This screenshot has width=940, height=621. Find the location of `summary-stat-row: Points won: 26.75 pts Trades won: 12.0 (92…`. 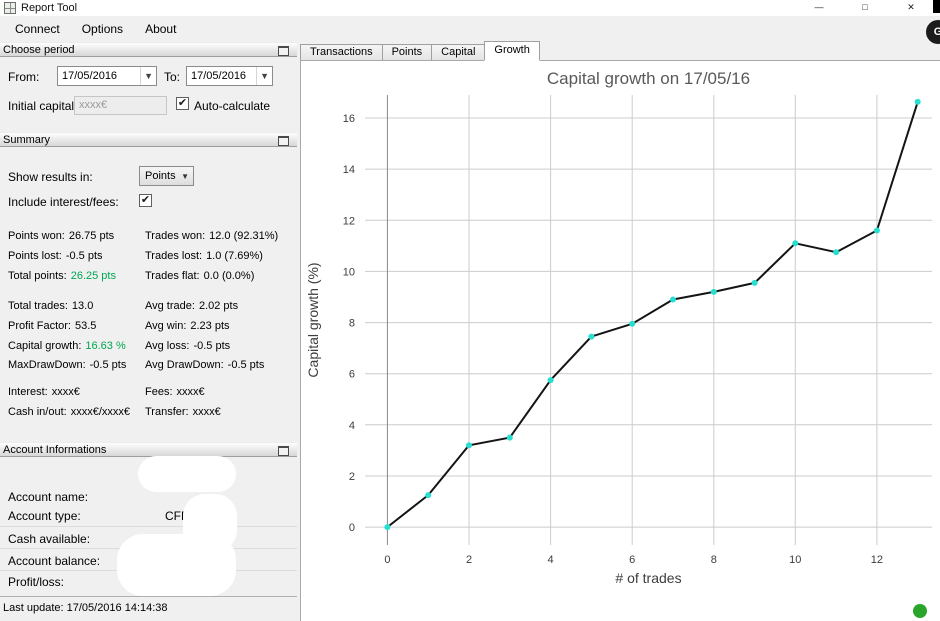

summary-stat-row: Points won: 26.75 pts Trades won: 12.0 (92… is located at coordinates (148, 238).